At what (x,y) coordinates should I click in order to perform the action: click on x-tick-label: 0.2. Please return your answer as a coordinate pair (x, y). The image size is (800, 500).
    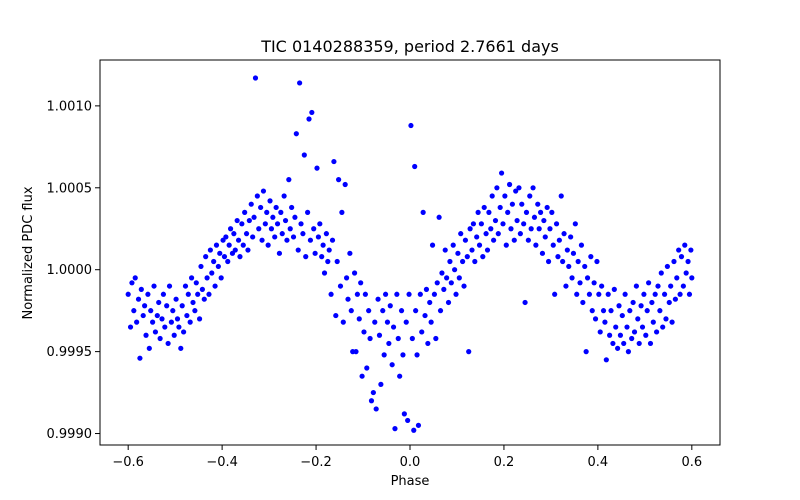
    Looking at the image, I should click on (504, 462).